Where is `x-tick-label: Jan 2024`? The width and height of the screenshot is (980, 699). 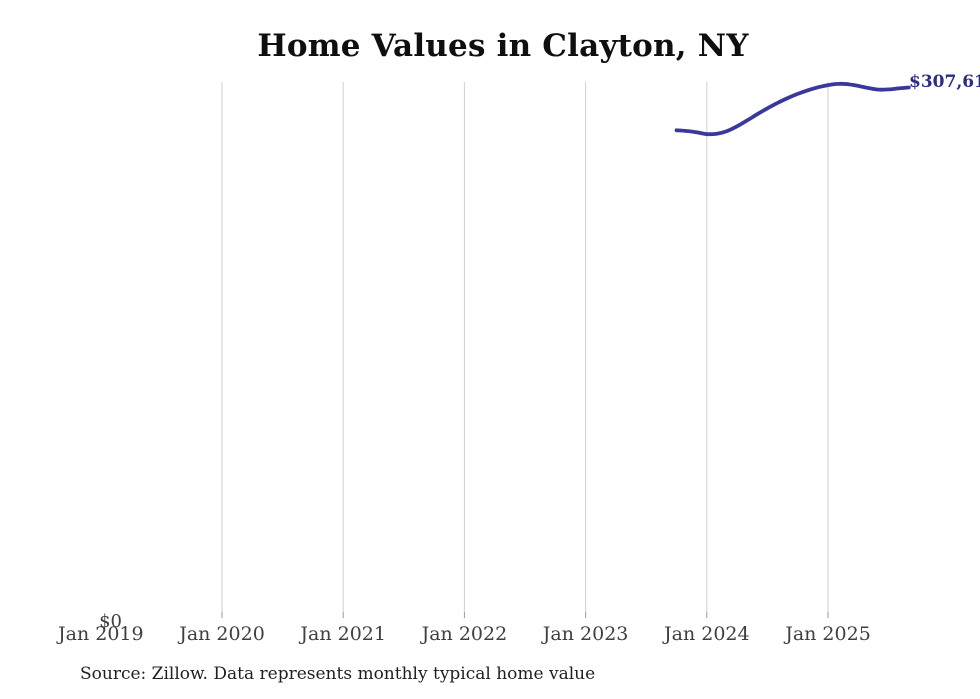
x-tick-label: Jan 2024 is located at coordinates (707, 634).